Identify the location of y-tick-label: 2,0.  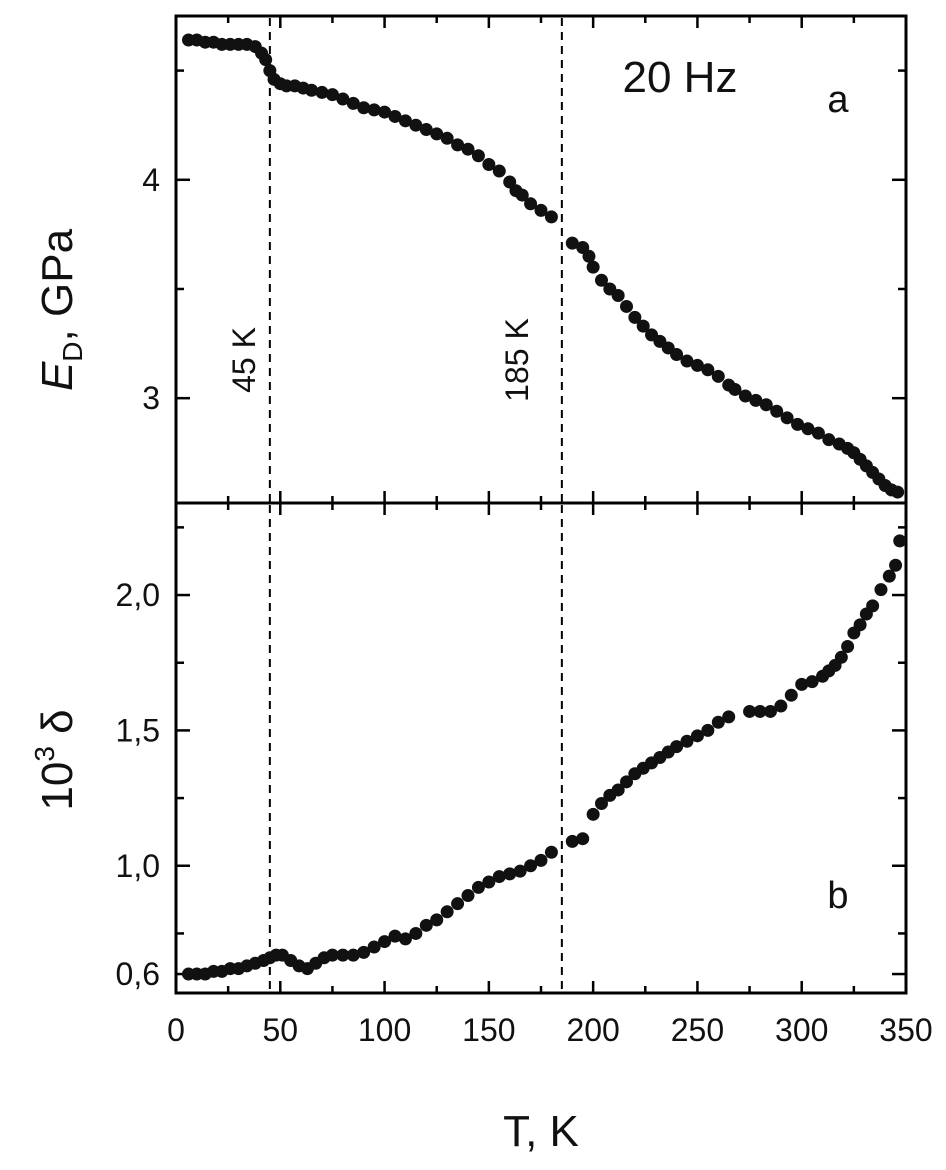
(138, 595).